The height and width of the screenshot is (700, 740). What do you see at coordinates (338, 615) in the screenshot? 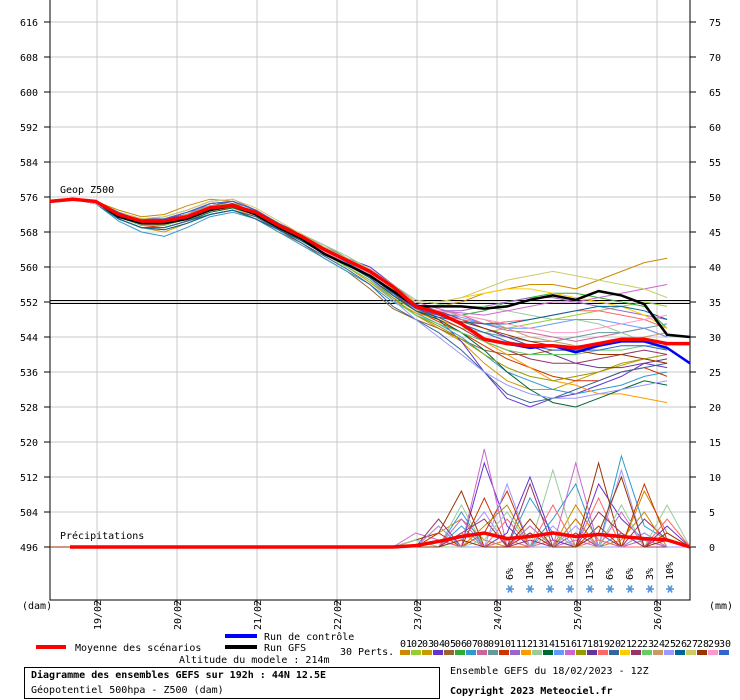
I see `x-tick-label: 22/02` at bounding box center [338, 615].